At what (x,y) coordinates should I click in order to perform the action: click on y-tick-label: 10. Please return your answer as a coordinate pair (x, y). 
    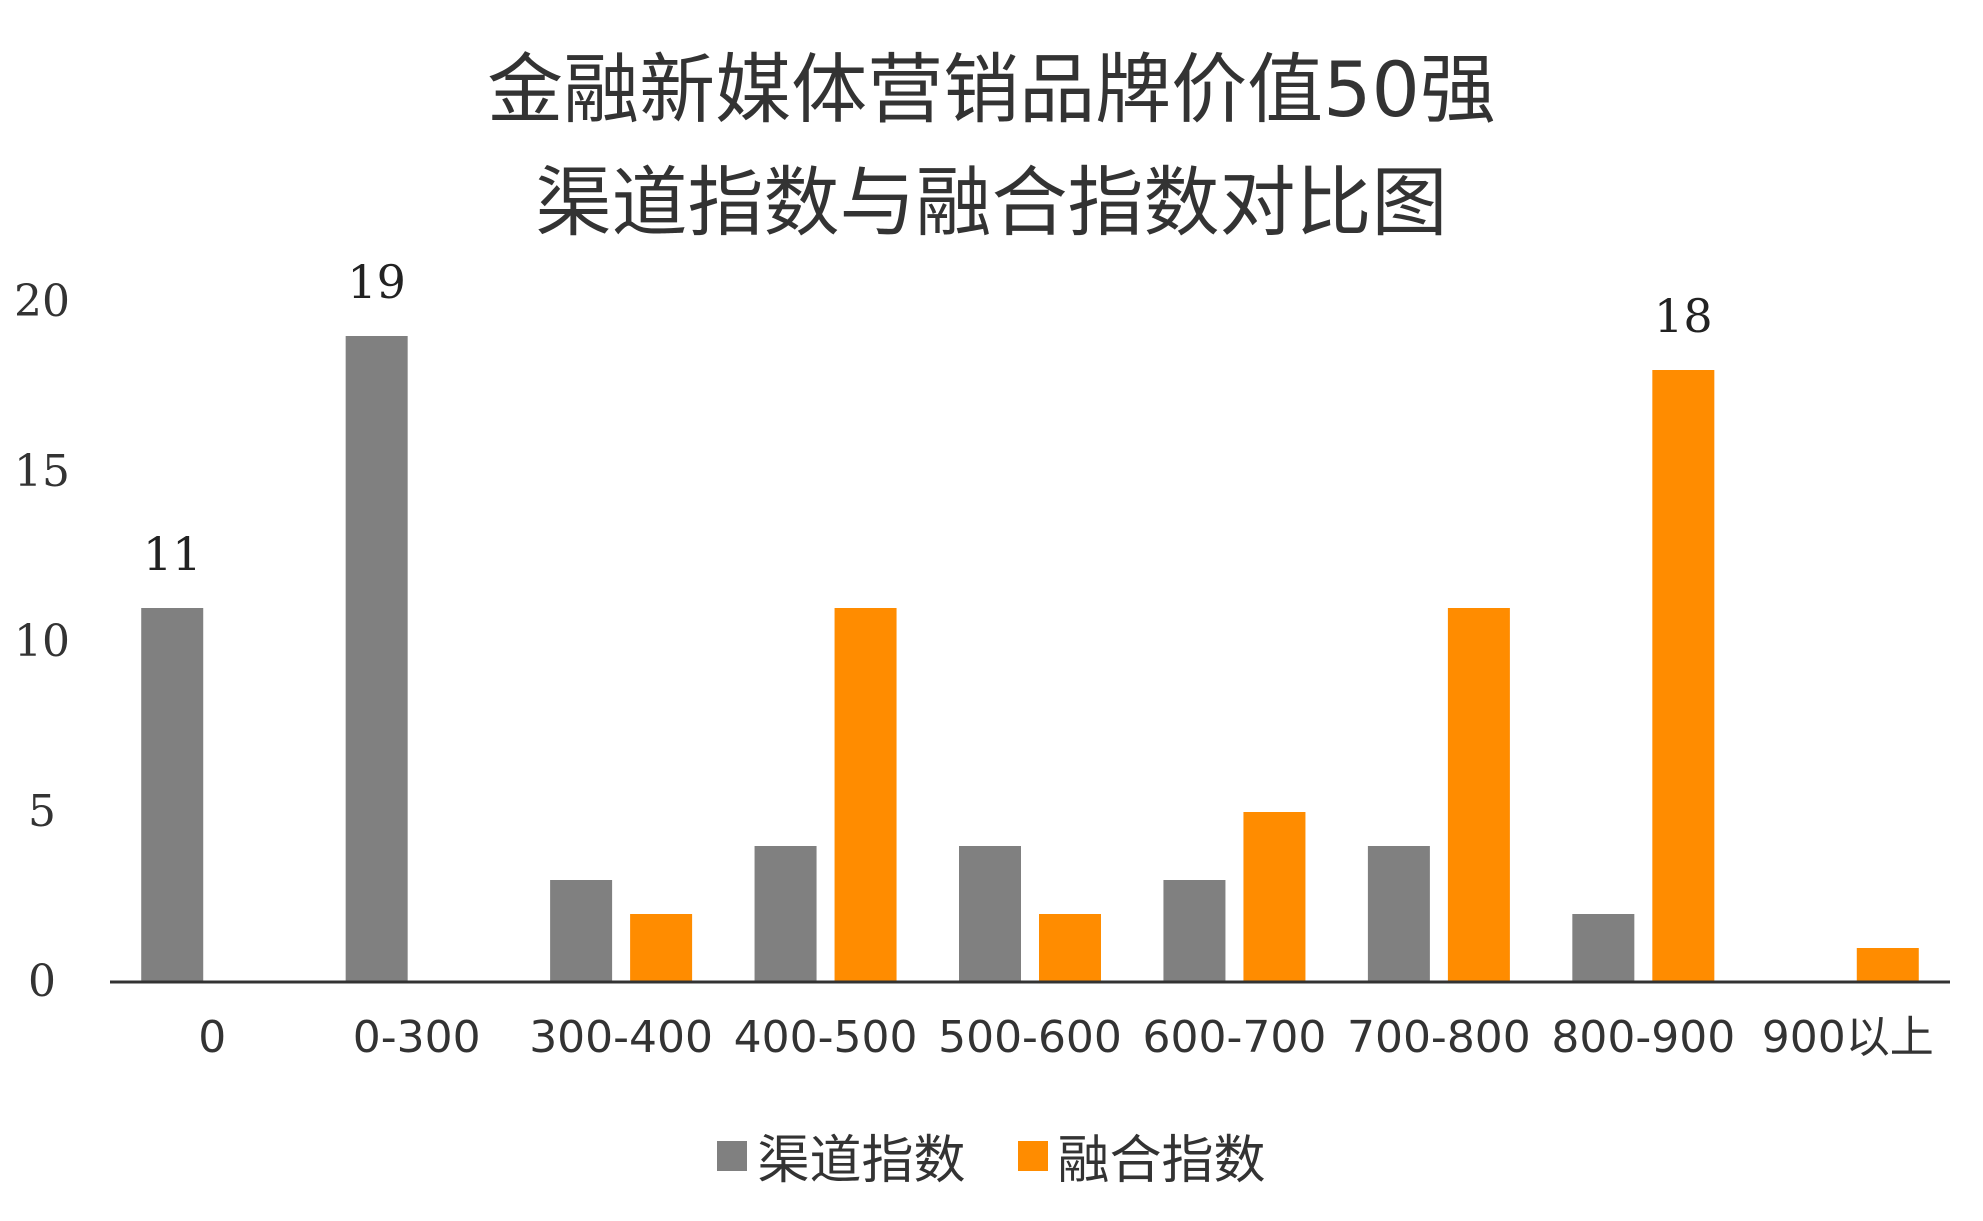
    Looking at the image, I should click on (42, 641).